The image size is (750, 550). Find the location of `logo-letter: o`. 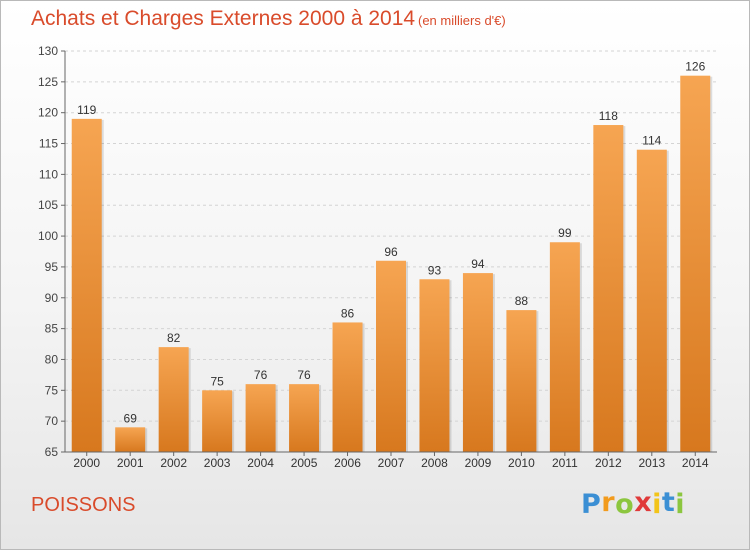

logo-letter: o is located at coordinates (625, 504).